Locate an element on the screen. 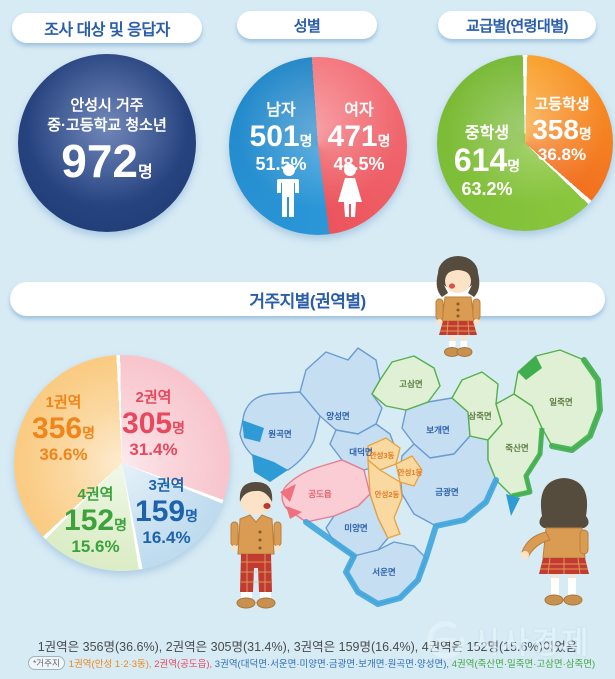 This screenshot has width=615, height=679. section-title-school-label: 교급별(연령대별) is located at coordinates (517, 26).